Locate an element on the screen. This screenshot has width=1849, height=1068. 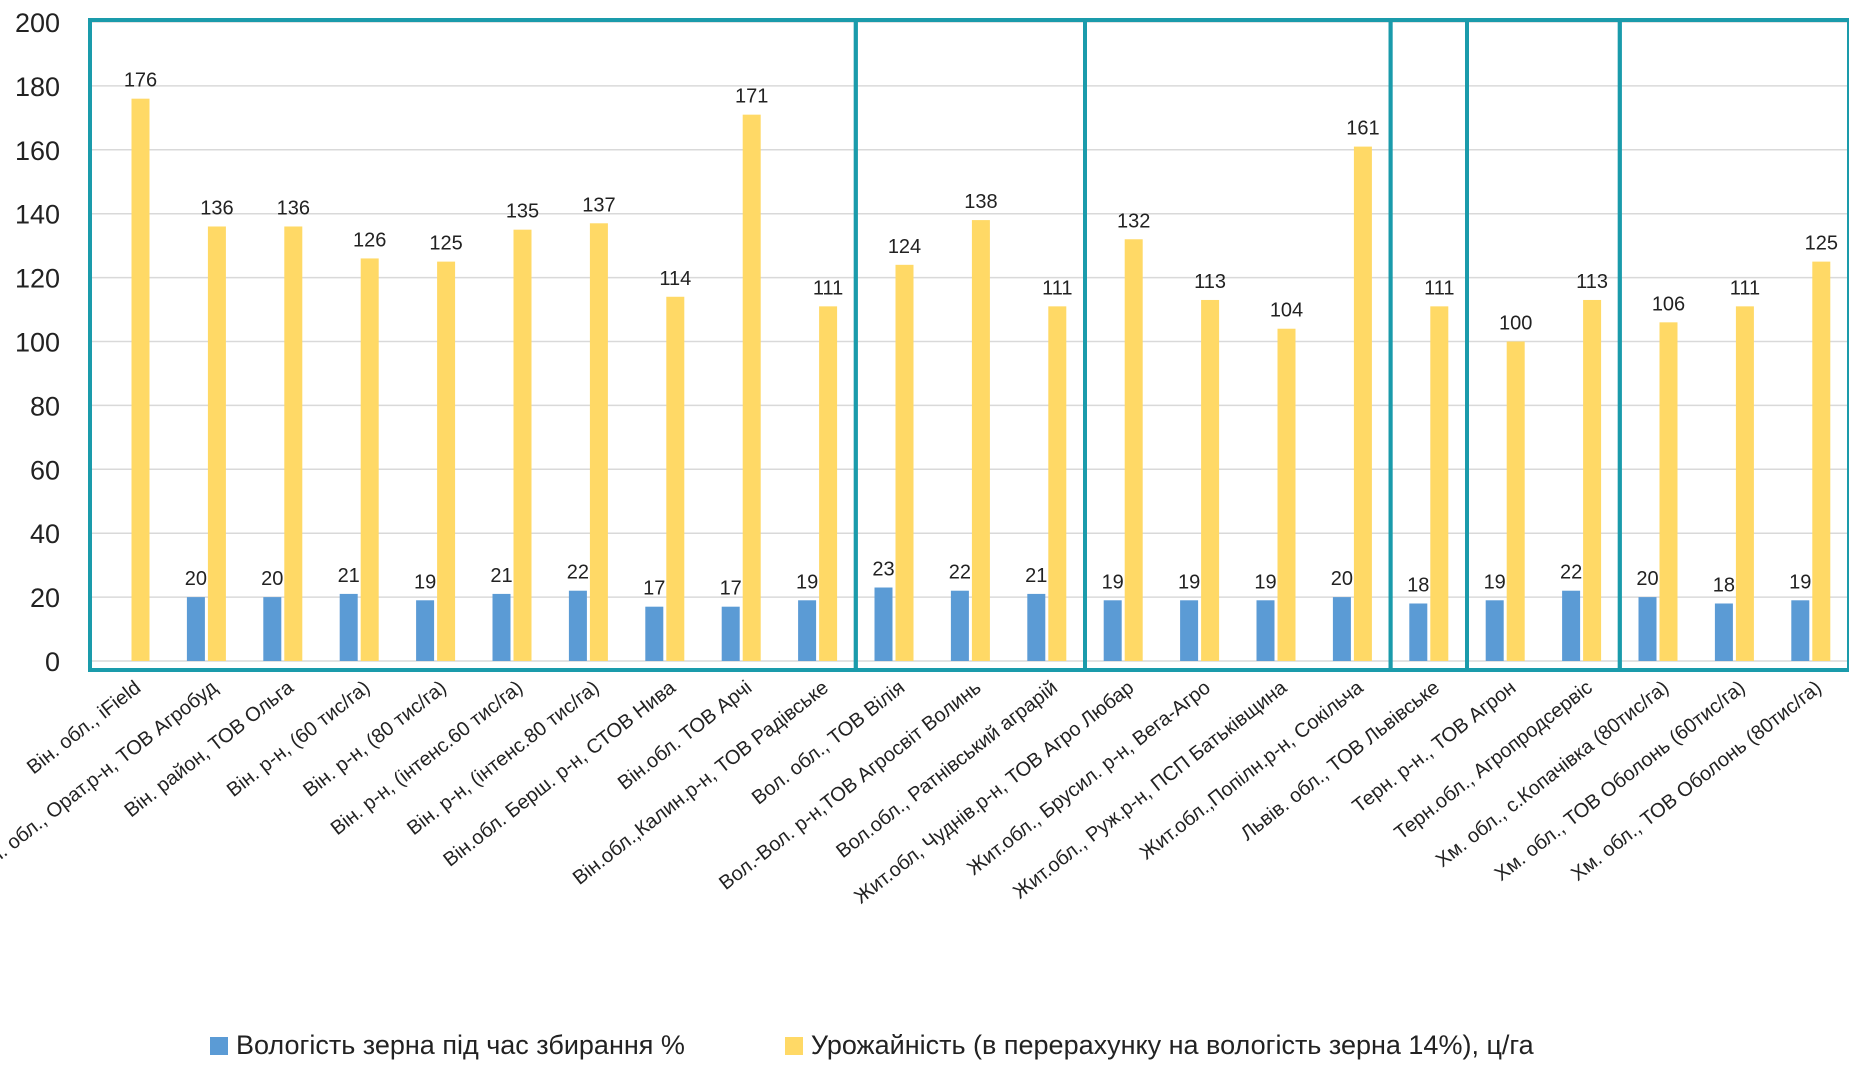
y-tick-label: 140 is located at coordinates (37, 215).